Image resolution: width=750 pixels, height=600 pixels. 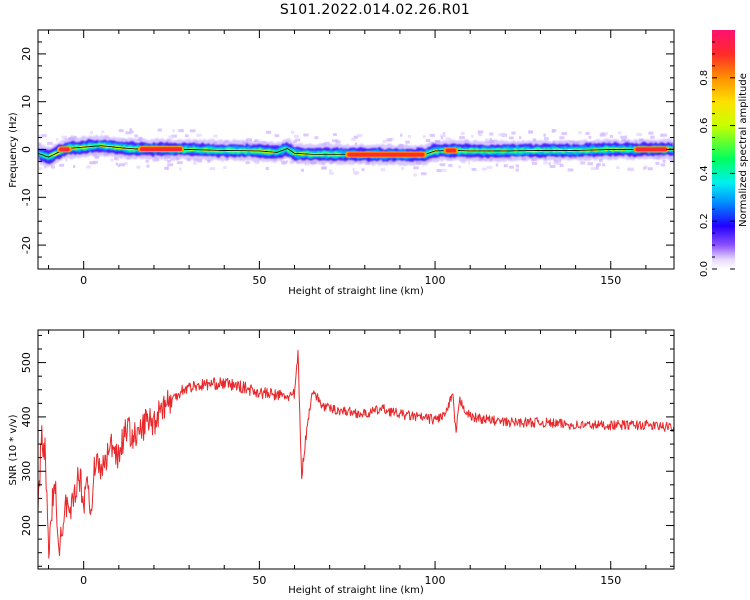 I want to click on snr-y-tick-label: 400, so click(x=26, y=416).